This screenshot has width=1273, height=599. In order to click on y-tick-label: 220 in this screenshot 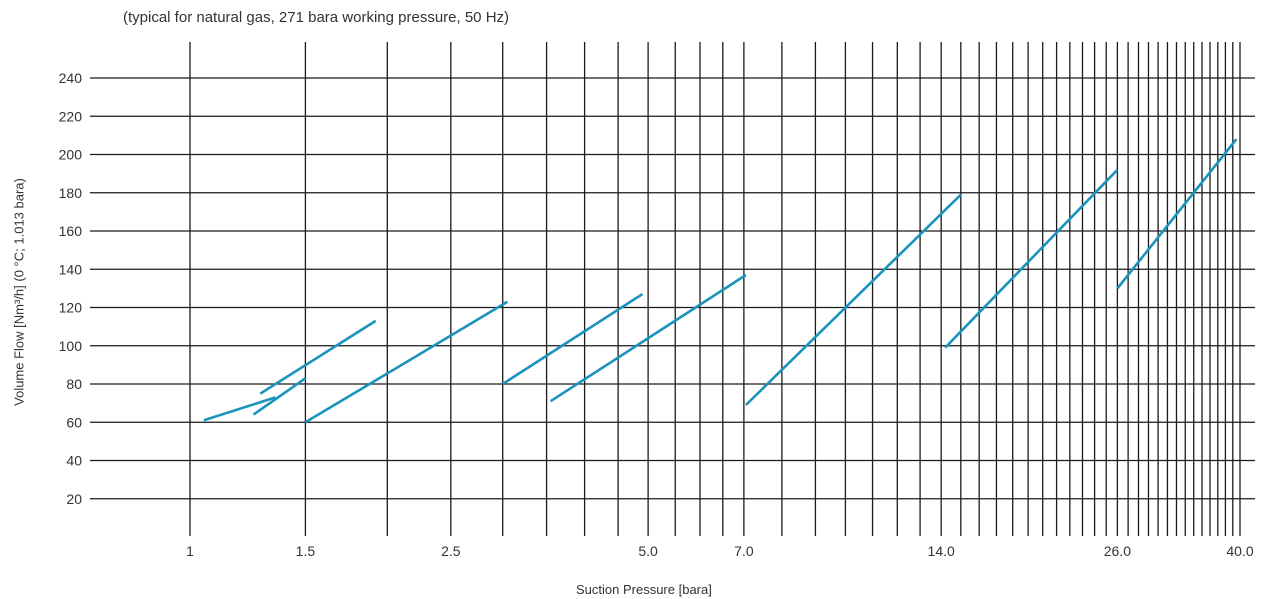, I will do `click(71, 116)`.